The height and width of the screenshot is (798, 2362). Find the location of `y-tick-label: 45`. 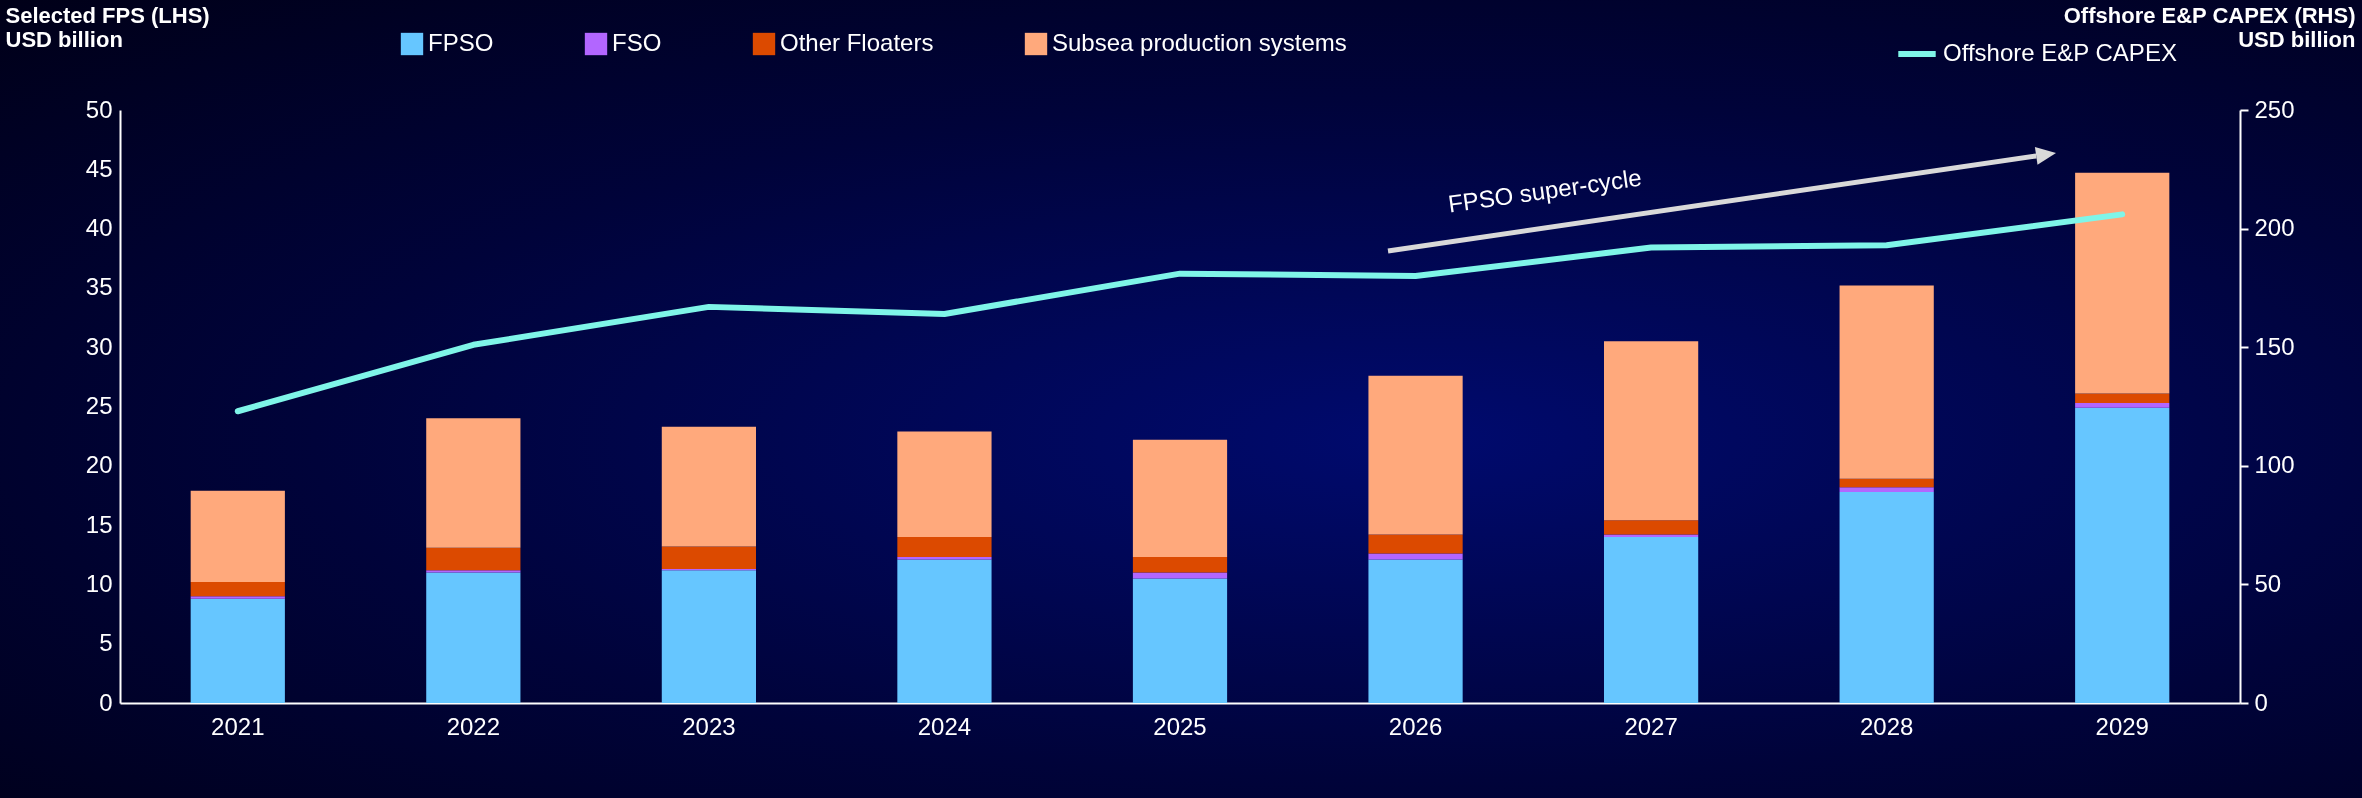

y-tick-label: 45 is located at coordinates (99, 168).